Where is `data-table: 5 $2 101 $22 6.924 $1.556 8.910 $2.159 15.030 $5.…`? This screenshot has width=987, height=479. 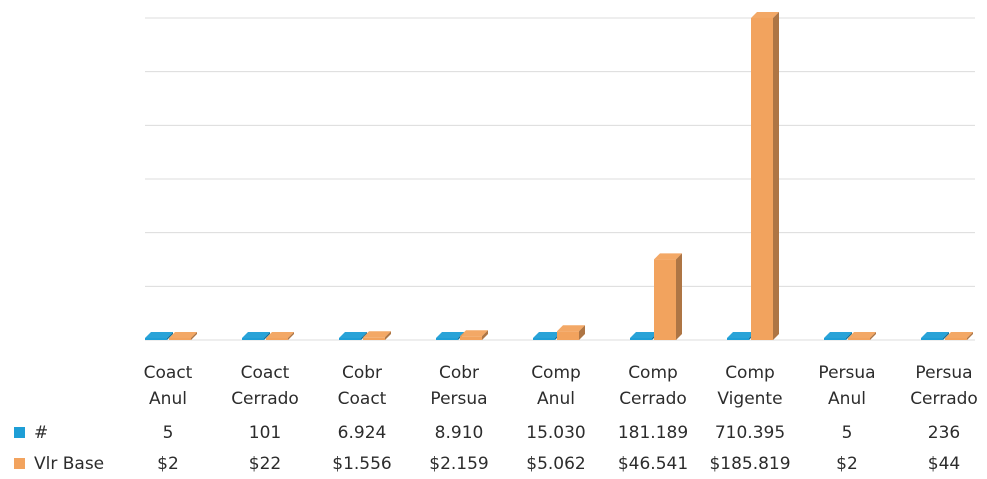
data-table: 5 $2 101 $22 6.924 $1.556 8.910 $2.159 15.030 $5.… is located at coordinates (487, 448).